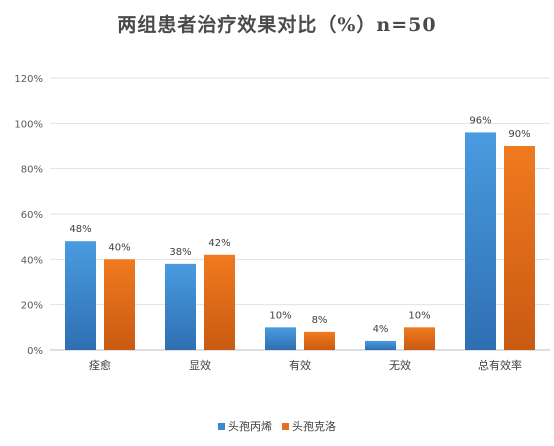 Image resolution: width=554 pixels, height=446 pixels. What do you see at coordinates (32, 215) in the screenshot?
I see `y-tick-label: 60%` at bounding box center [32, 215].